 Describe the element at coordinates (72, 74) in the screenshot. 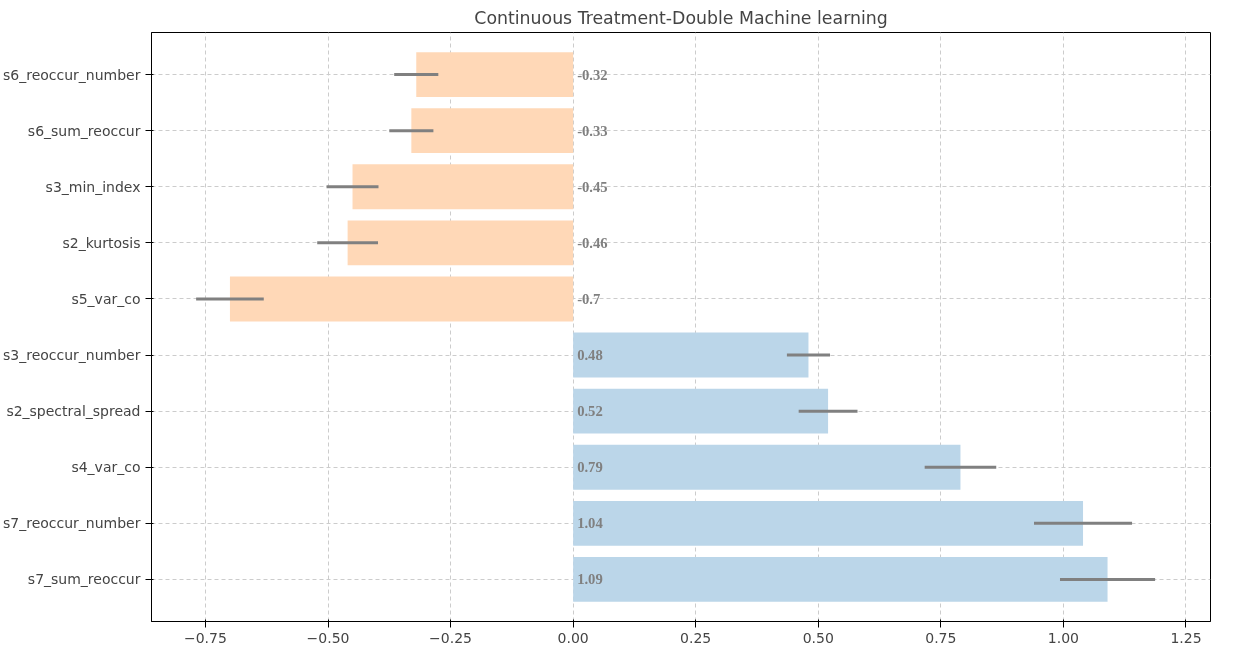

I see `y-tick-label: s6_reoccur_number` at that location.